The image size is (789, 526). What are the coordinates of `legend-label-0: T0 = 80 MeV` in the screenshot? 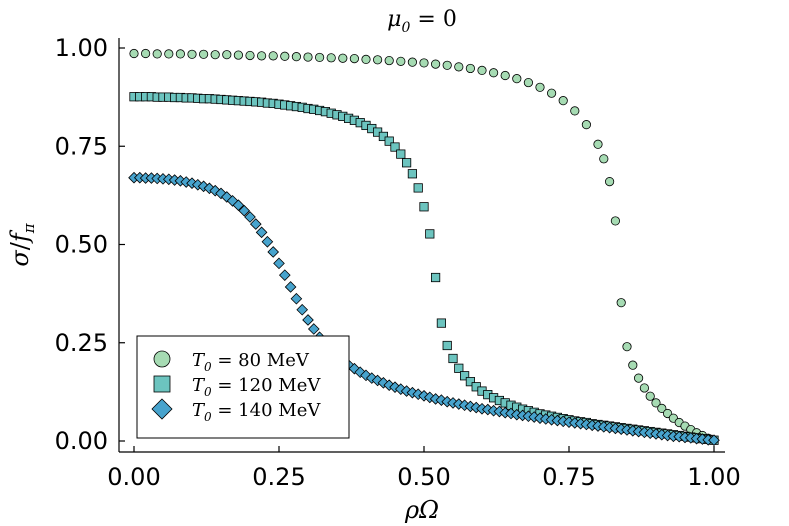 It's located at (251, 362).